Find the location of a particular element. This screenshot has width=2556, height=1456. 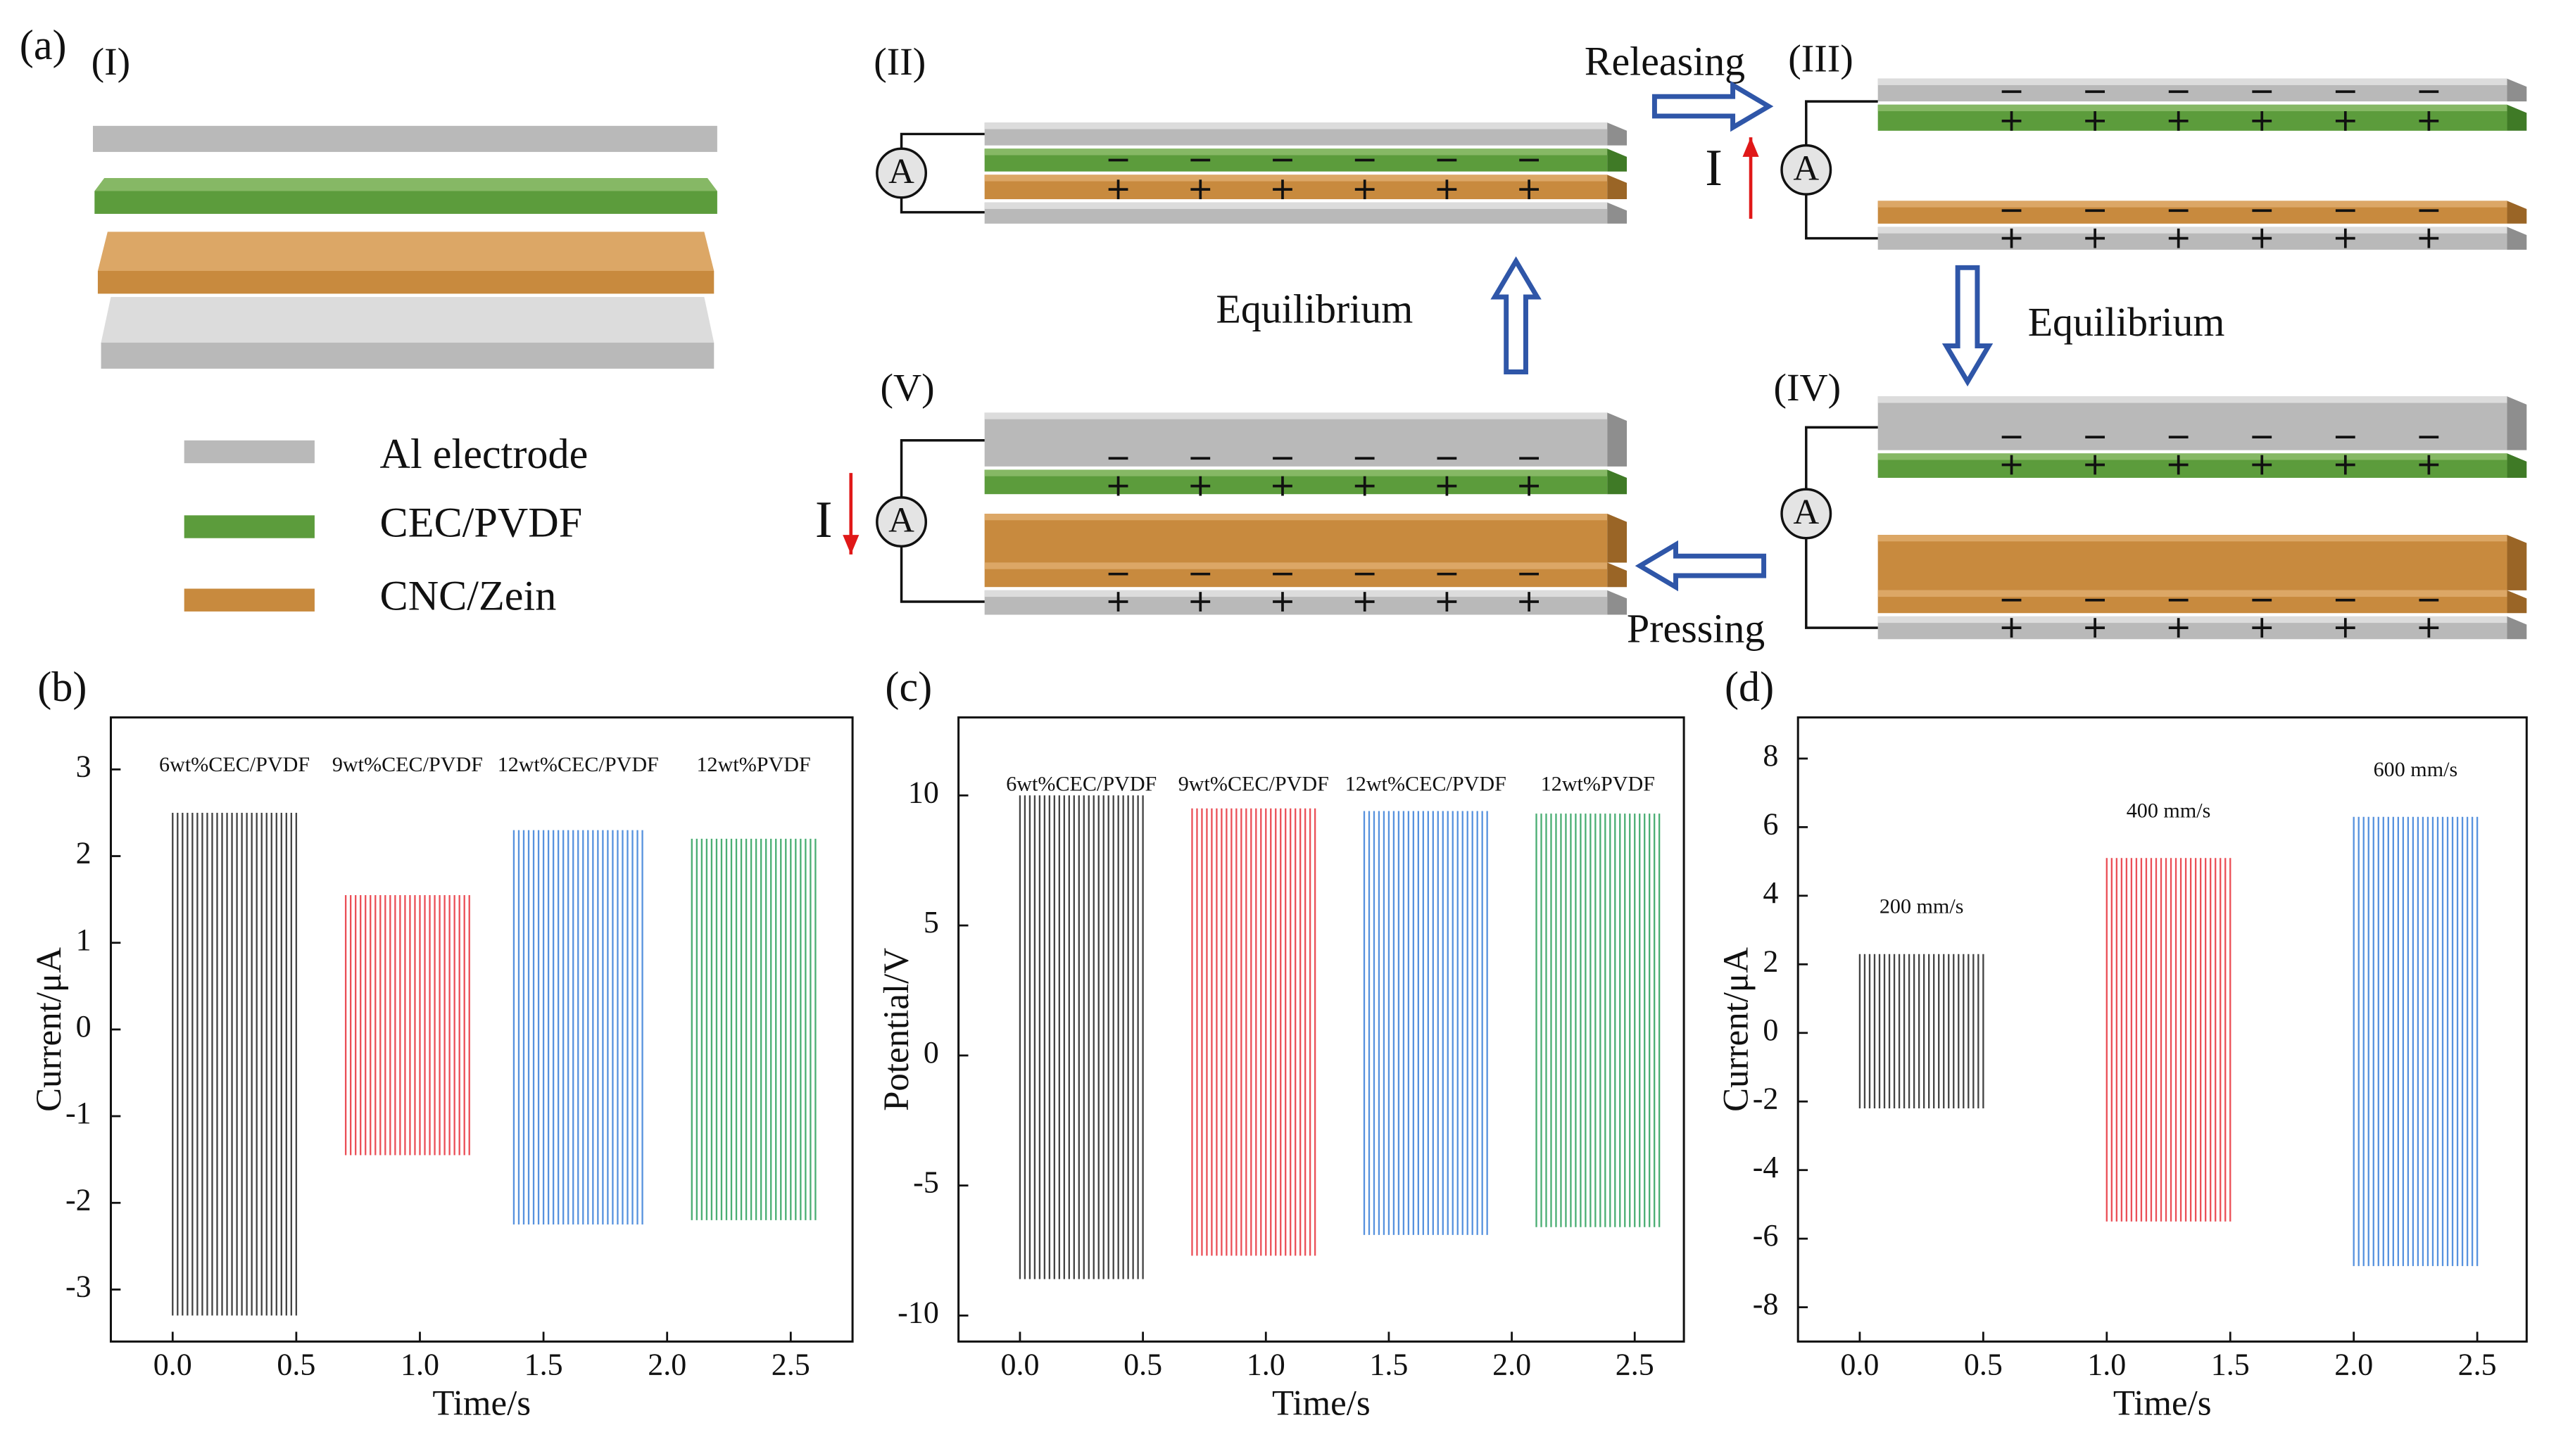

series-label: 600 mm/s is located at coordinates (2416, 769).